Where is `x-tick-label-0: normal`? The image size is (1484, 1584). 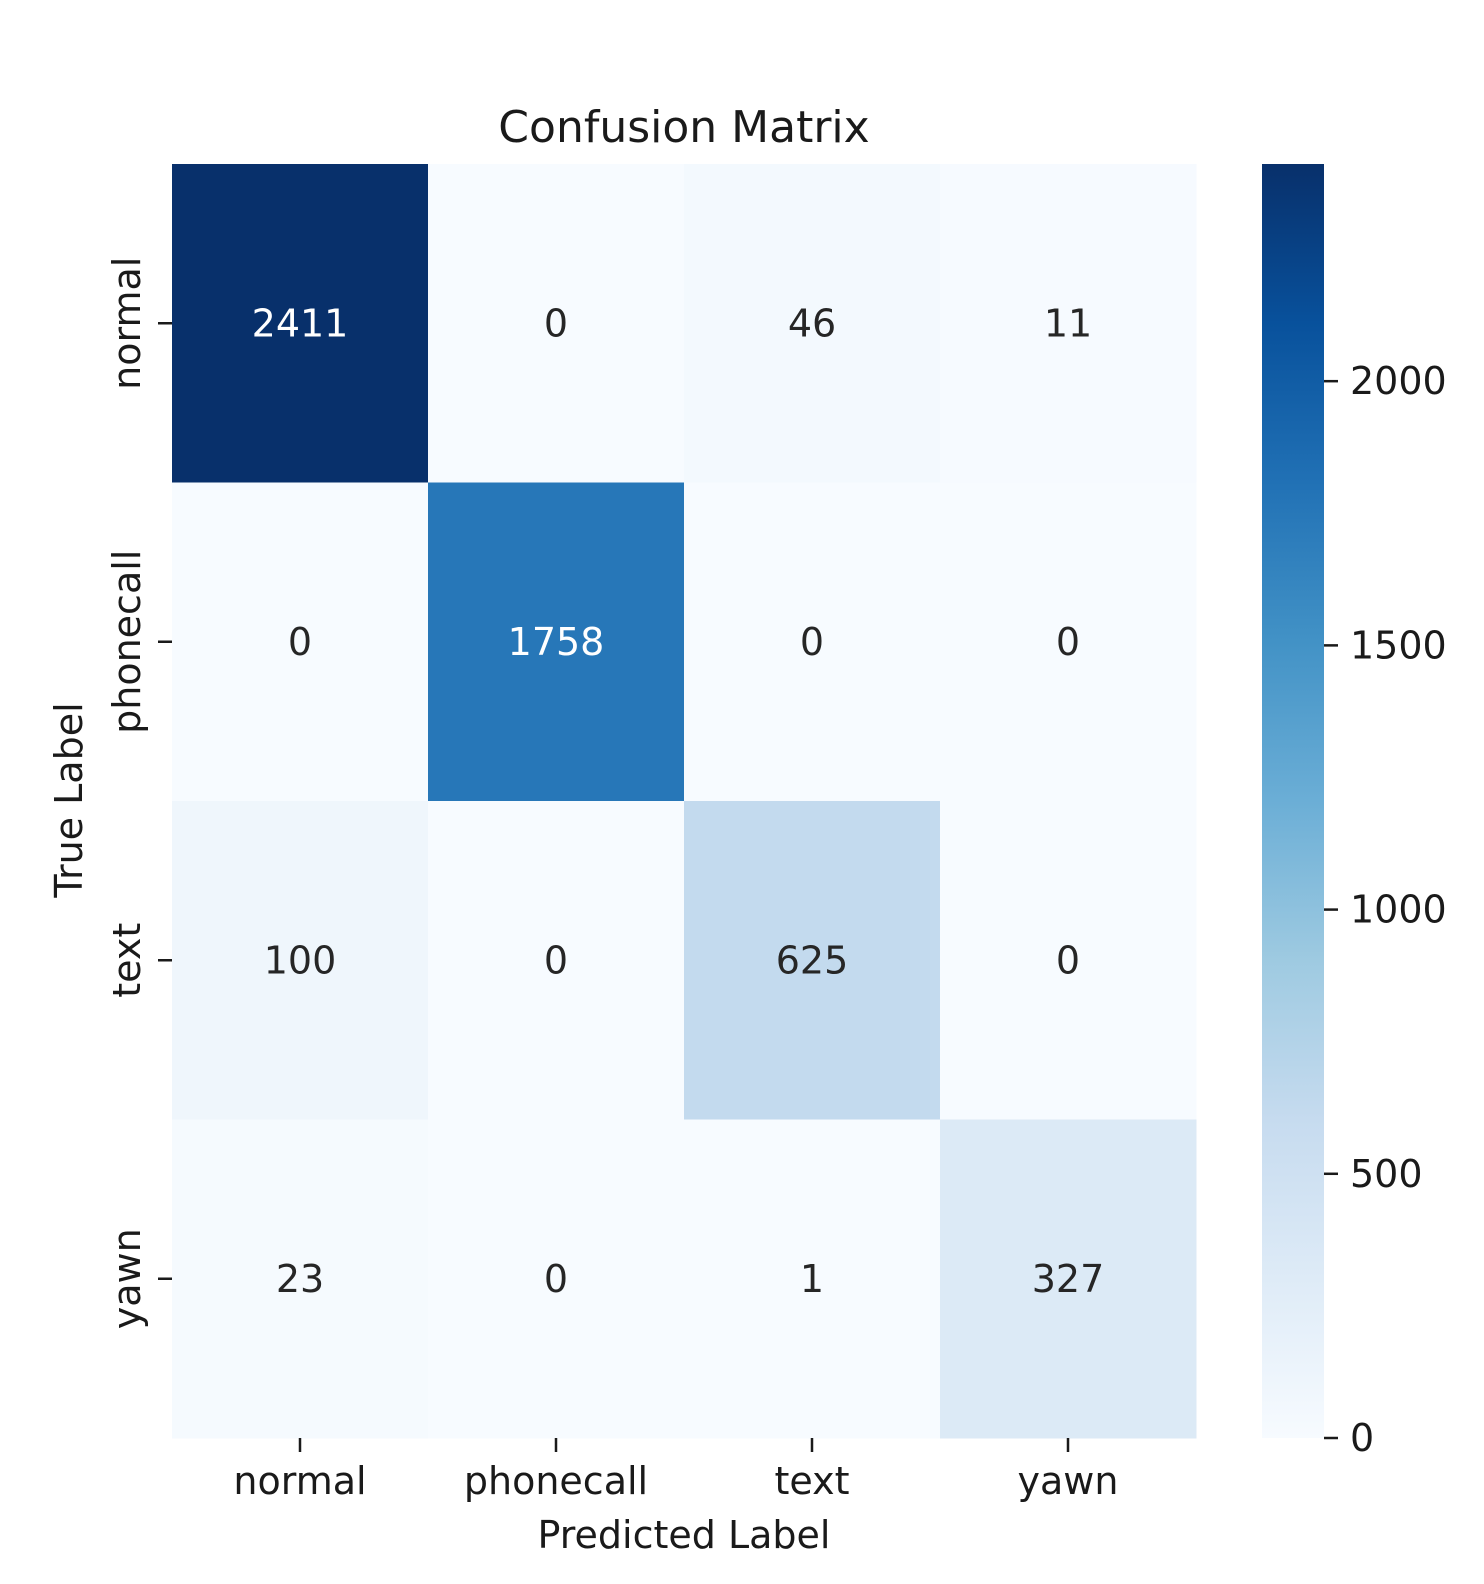 x-tick-label-0: normal is located at coordinates (299, 1481).